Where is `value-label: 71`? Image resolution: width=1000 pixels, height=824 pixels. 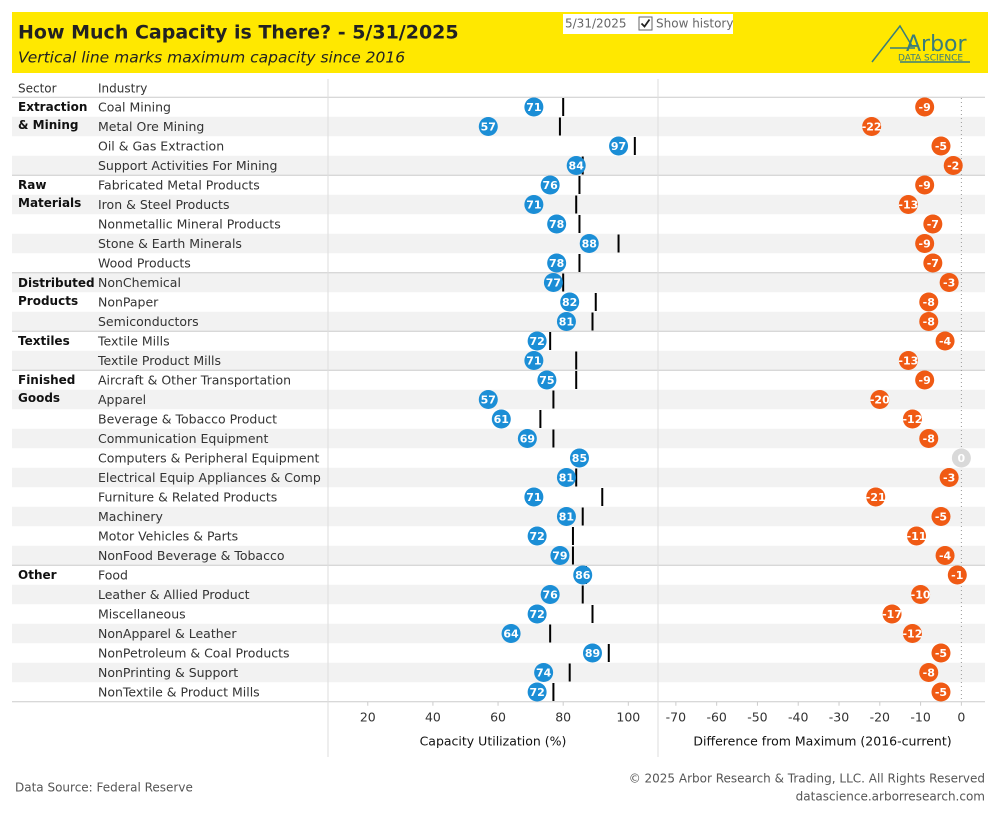 value-label: 71 is located at coordinates (533, 107).